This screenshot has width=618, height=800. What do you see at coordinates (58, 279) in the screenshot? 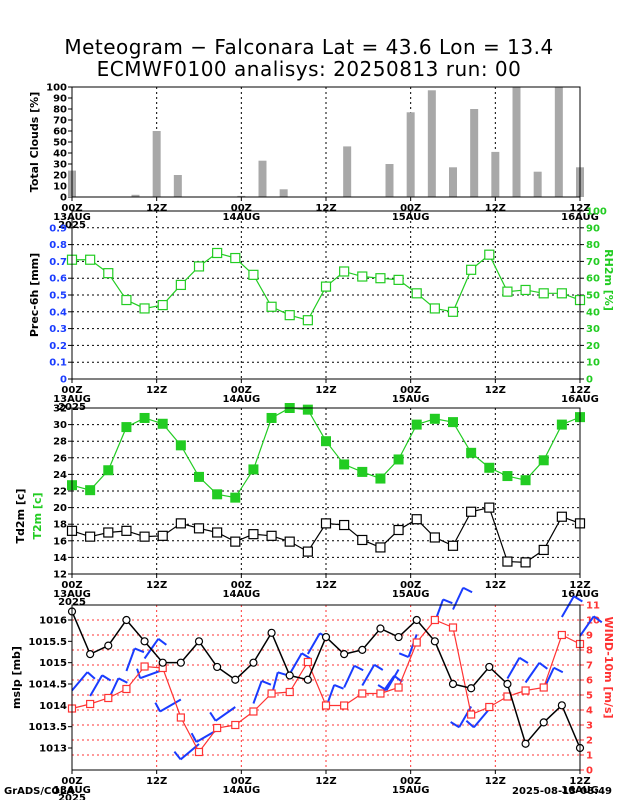
I see `y-tick-label-left: 0.6` at bounding box center [58, 279].